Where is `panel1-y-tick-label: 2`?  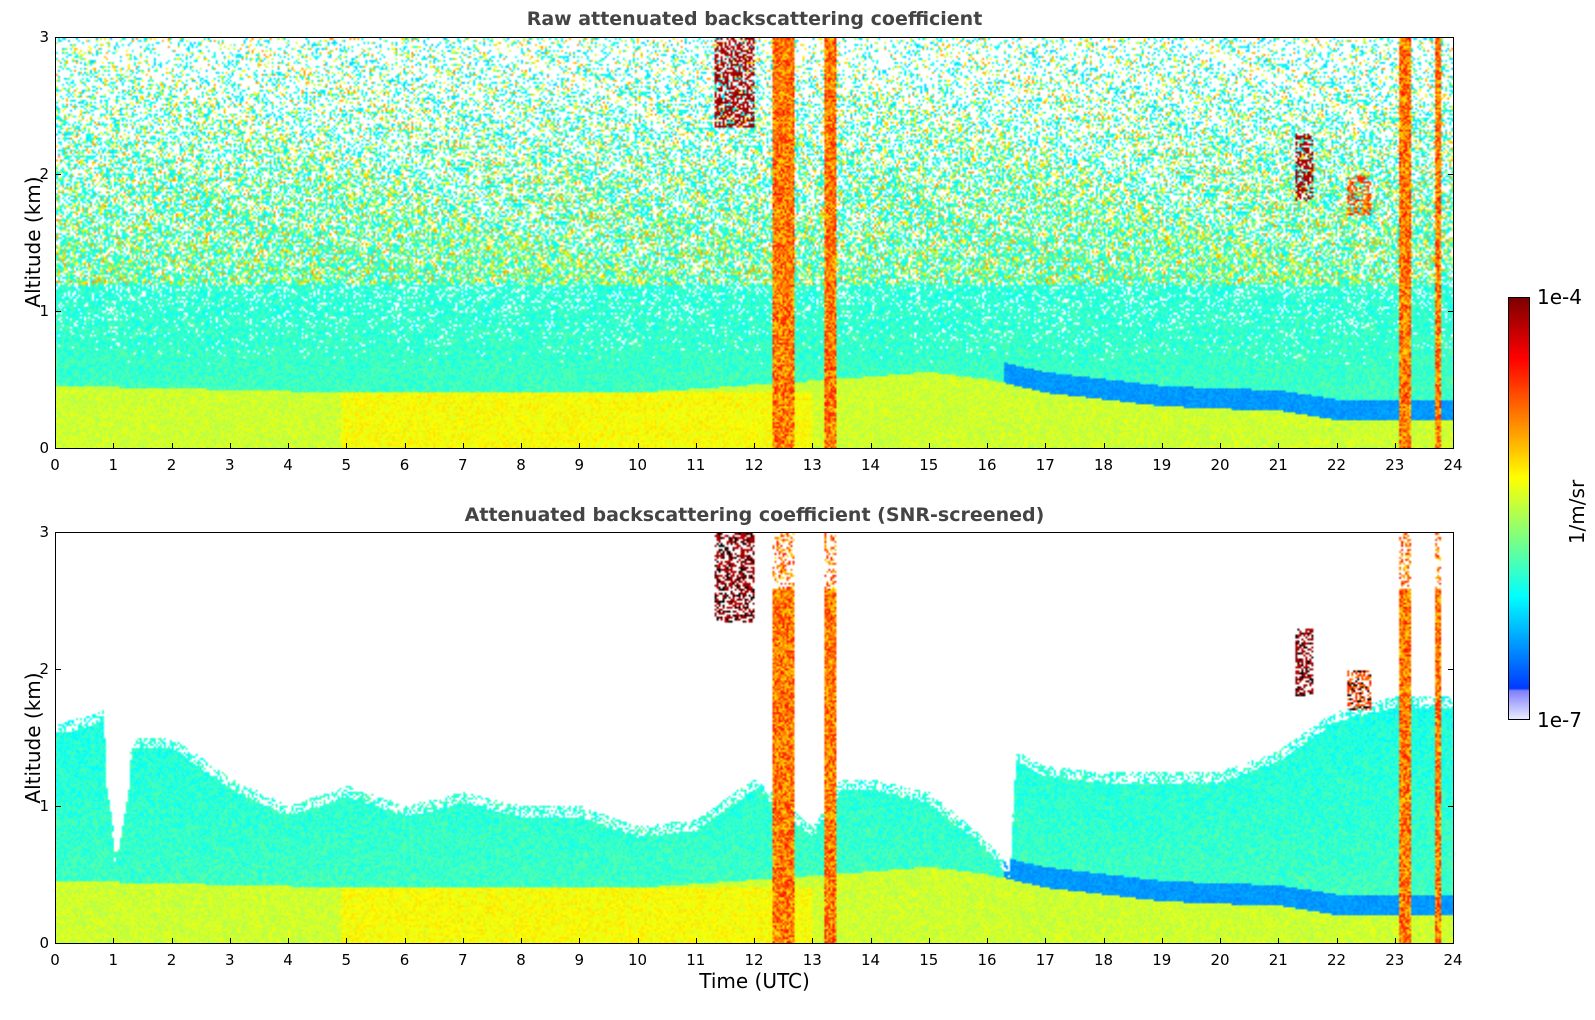 panel1-y-tick-label: 2 is located at coordinates (44, 174).